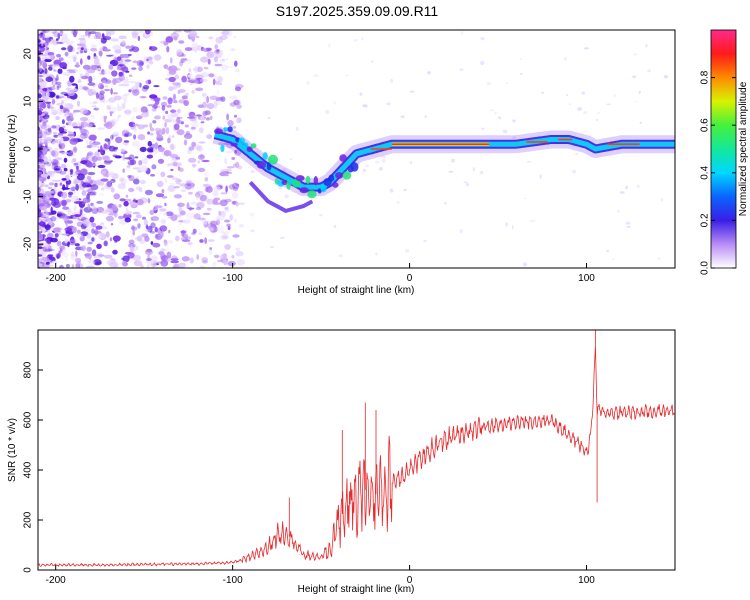 This screenshot has height=600, width=750. What do you see at coordinates (28, 469) in the screenshot?
I see `snr-y-tick-label: 400` at bounding box center [28, 469].